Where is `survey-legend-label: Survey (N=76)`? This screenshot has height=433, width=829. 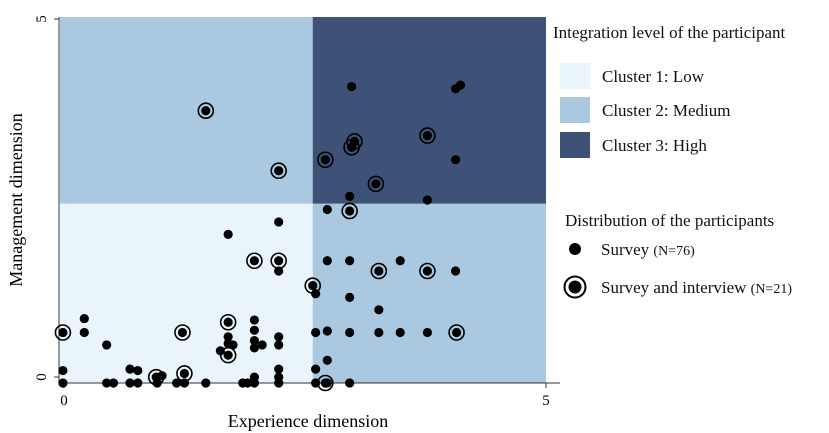
survey-legend-label: Survey (N=76) is located at coordinates (648, 250).